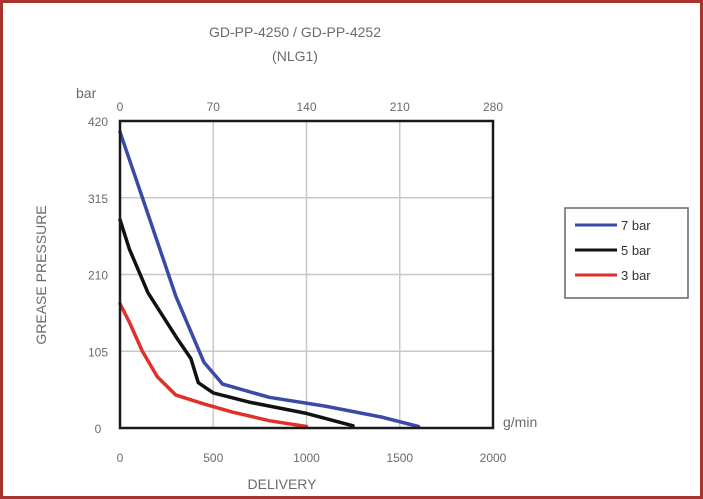 This screenshot has height=499, width=703. I want to click on y-tick-label: 315, so click(98, 199).